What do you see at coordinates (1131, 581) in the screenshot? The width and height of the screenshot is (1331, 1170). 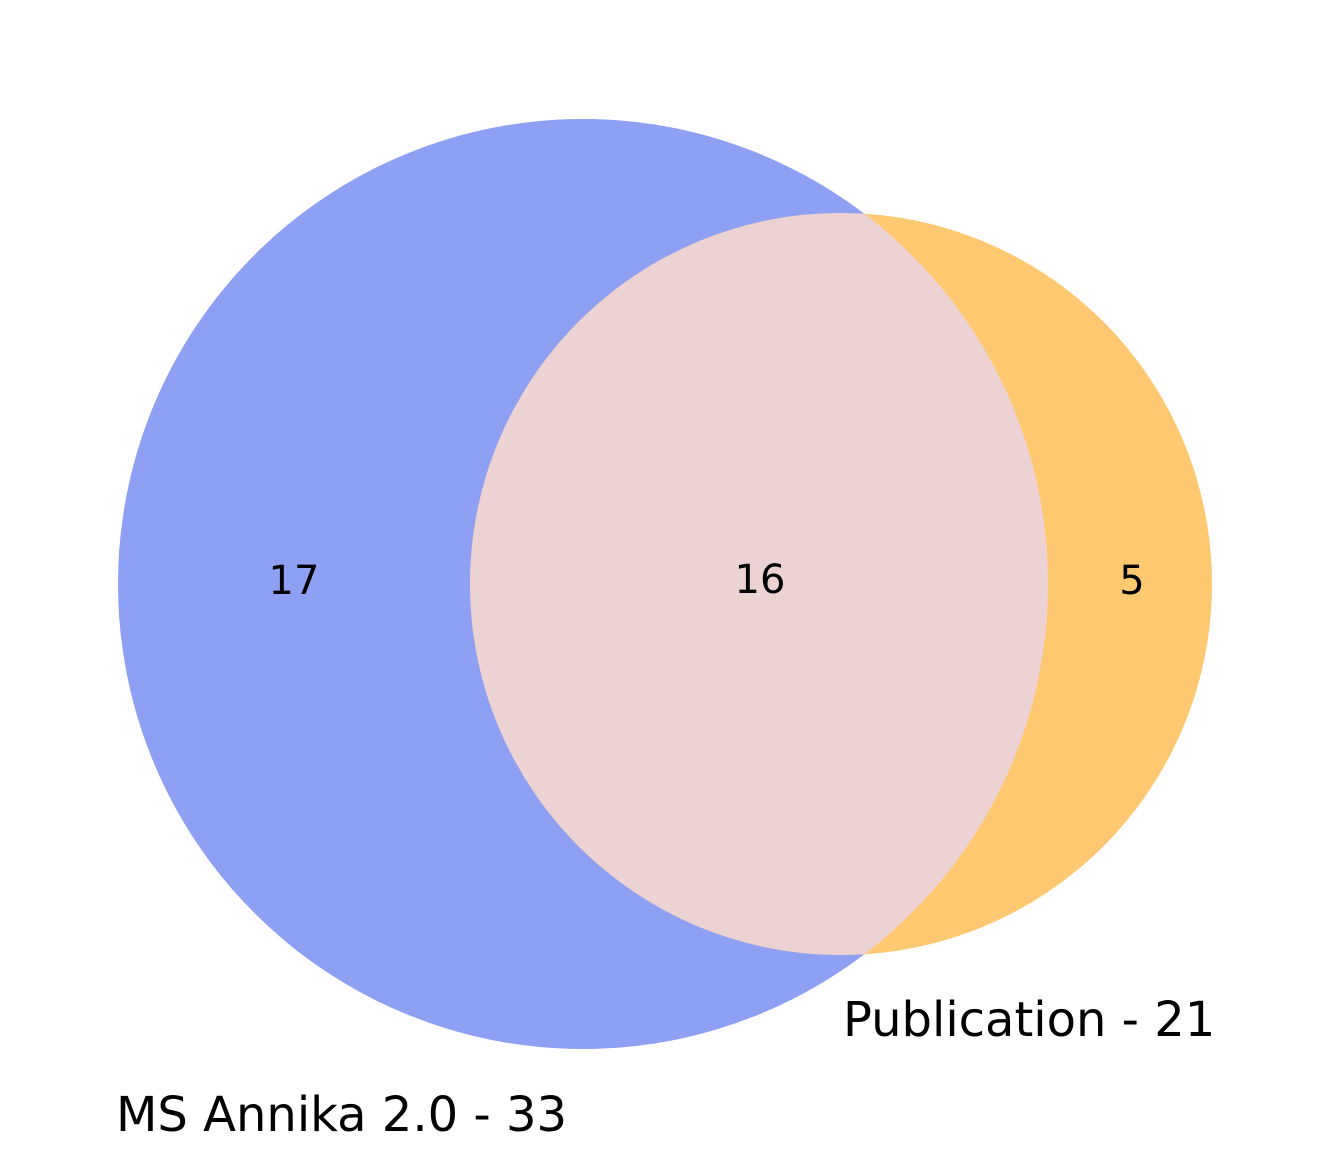 I see `region-label-publication-only: 5` at bounding box center [1131, 581].